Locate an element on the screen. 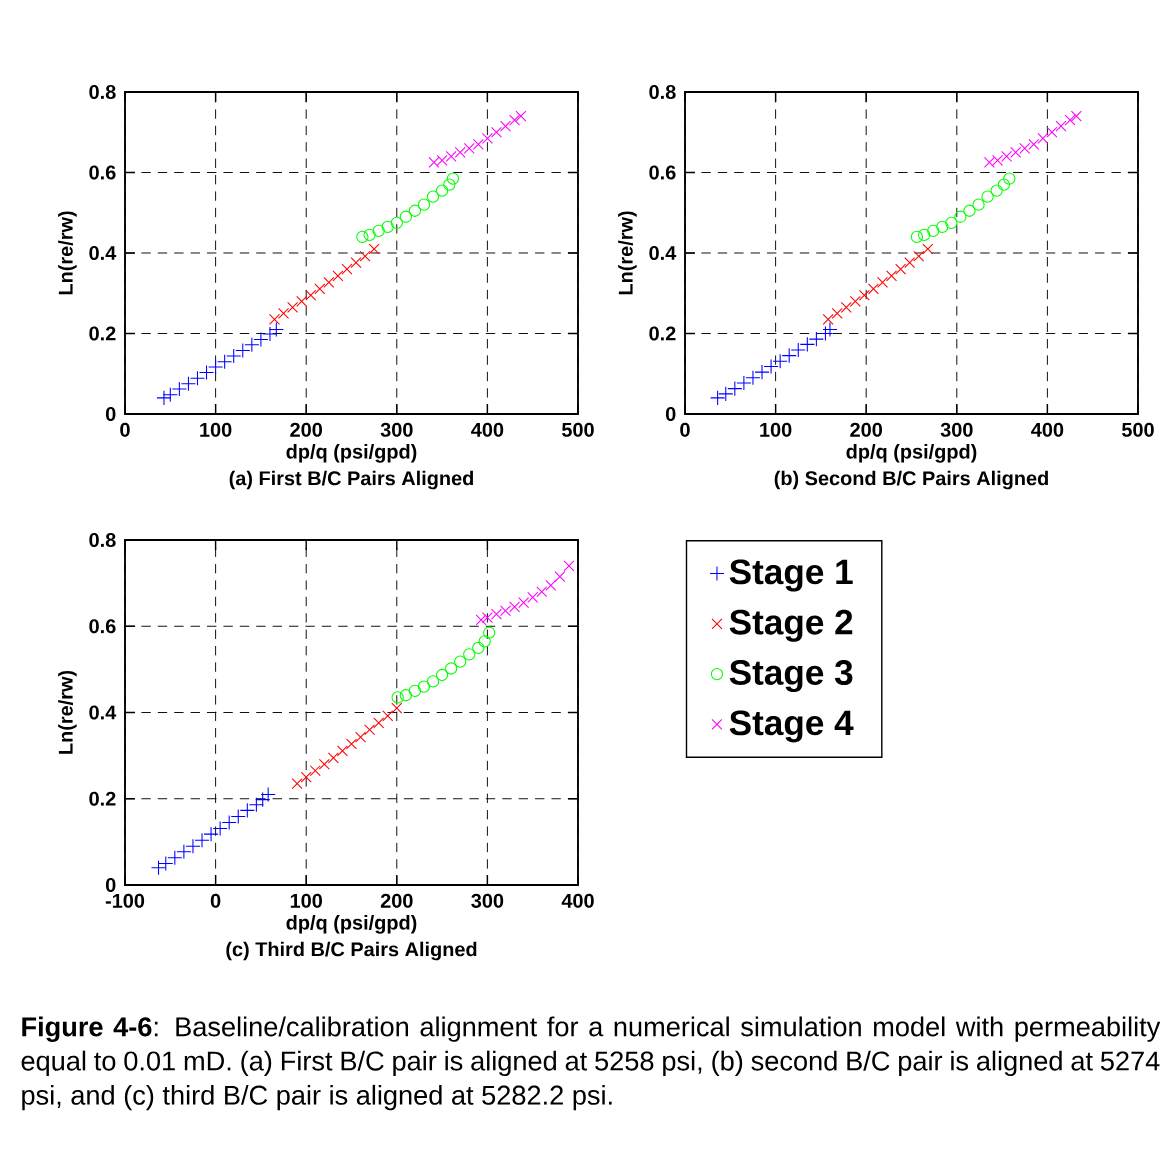  text: (b) Second B/C Pairs Aligned is located at coordinates (911, 480).